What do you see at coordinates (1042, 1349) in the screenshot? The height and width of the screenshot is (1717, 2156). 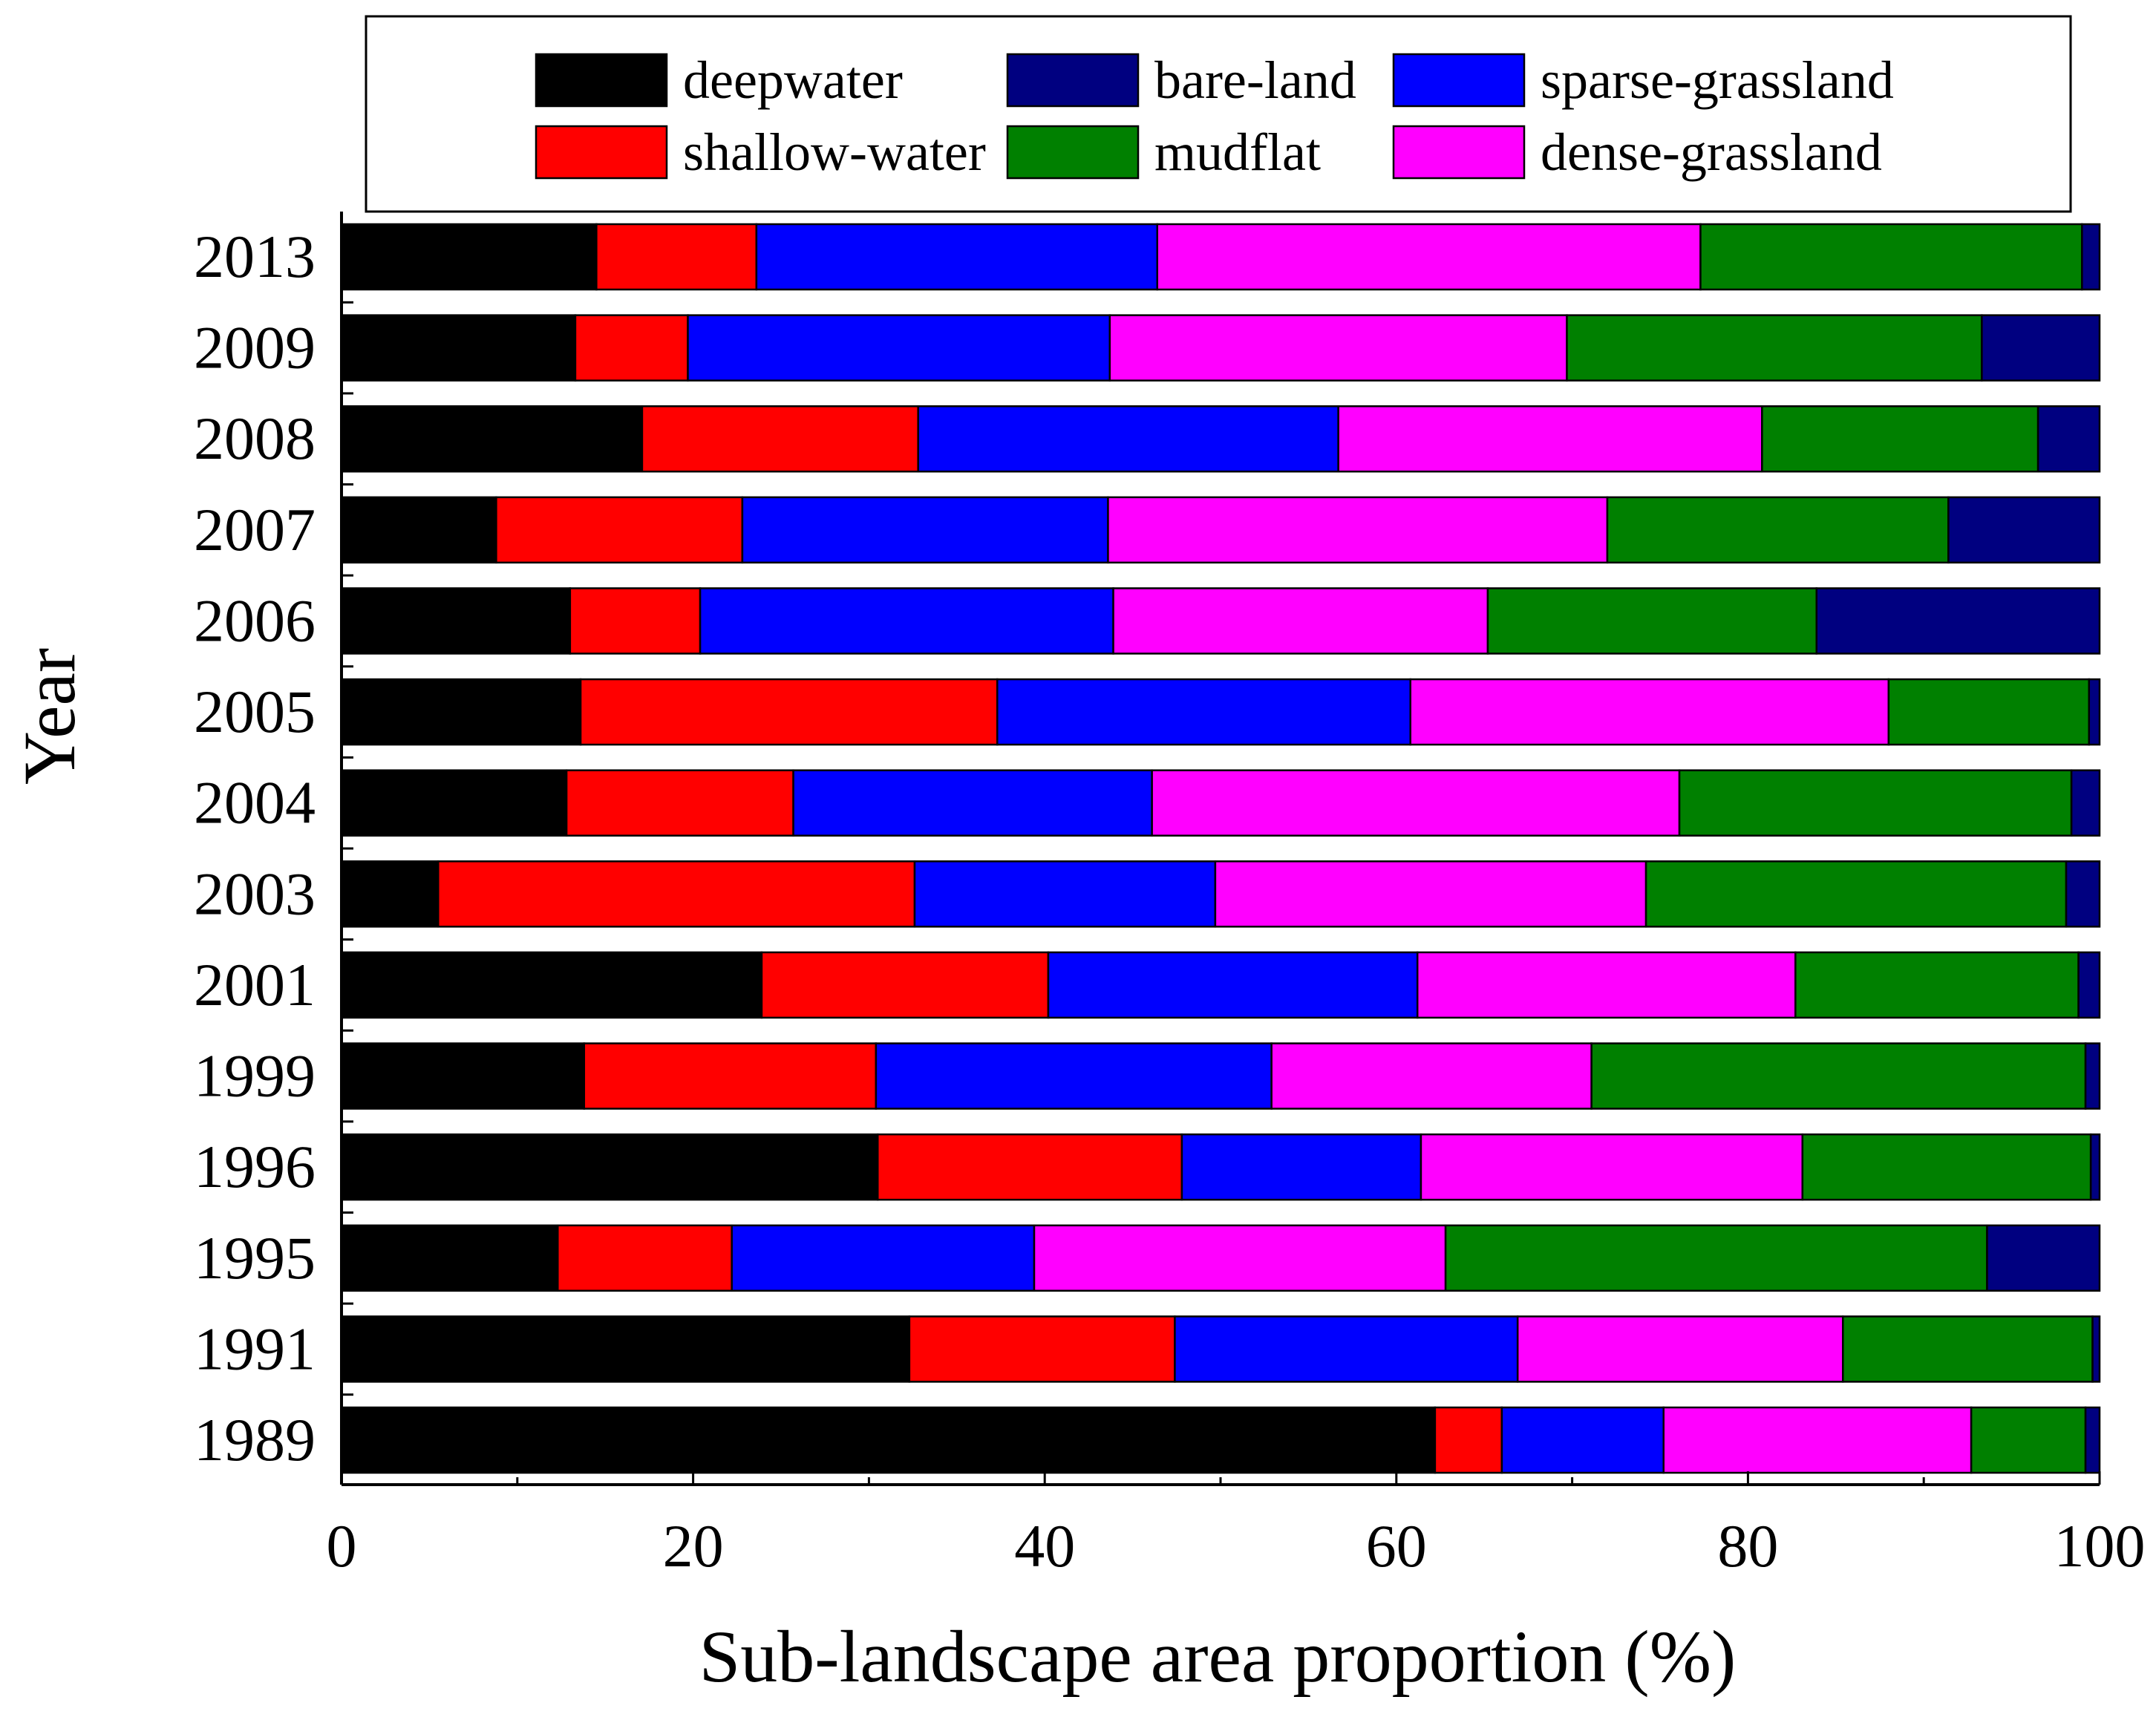 I see `bar-segment-shallow-water-1991` at bounding box center [1042, 1349].